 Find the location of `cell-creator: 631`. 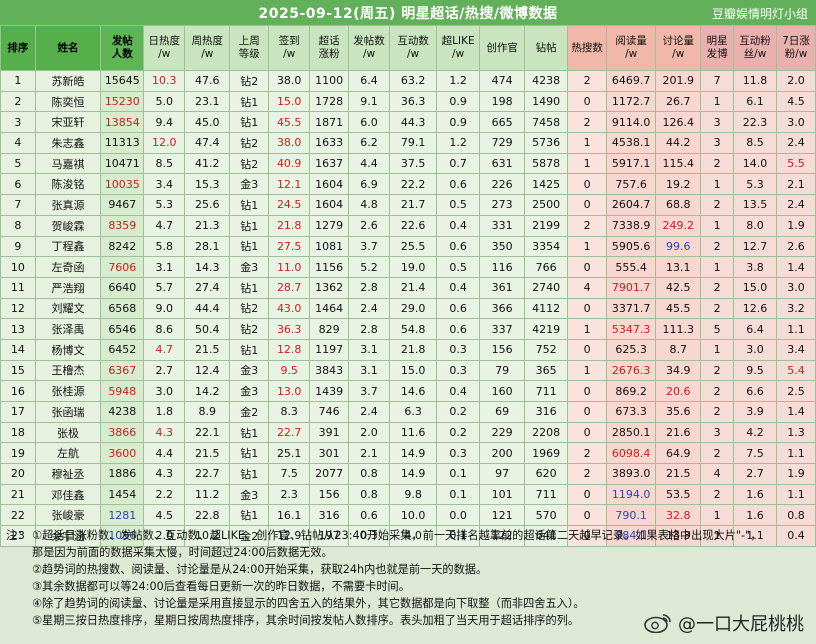

cell-creator: 631 is located at coordinates (502, 163).